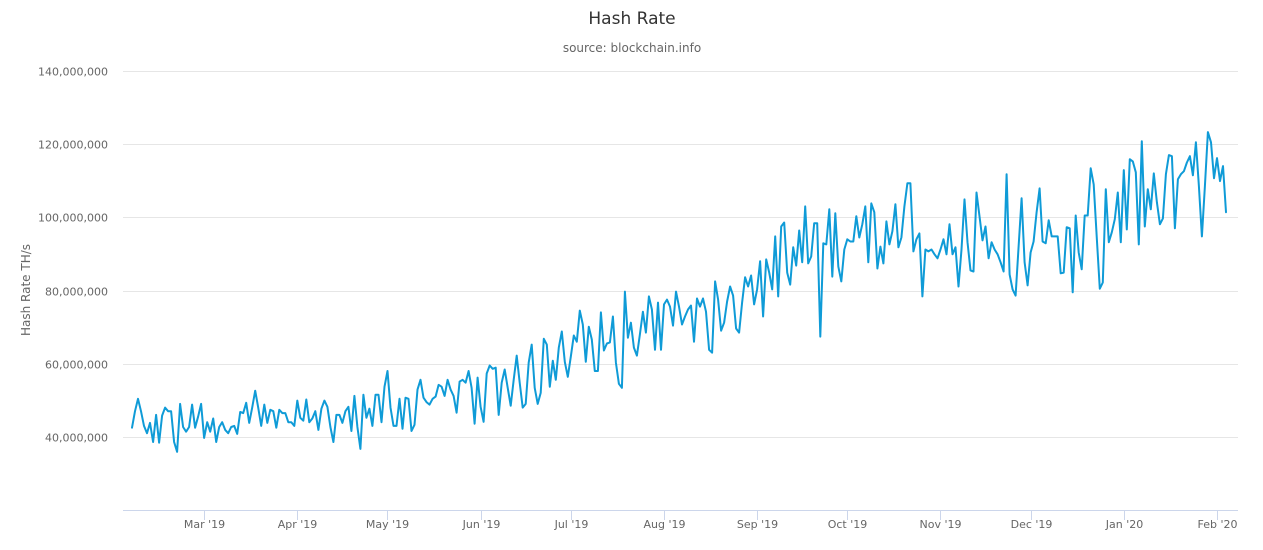 This screenshot has width=1263, height=550. What do you see at coordinates (387, 524) in the screenshot?
I see `x-tick-label: May '19` at bounding box center [387, 524].